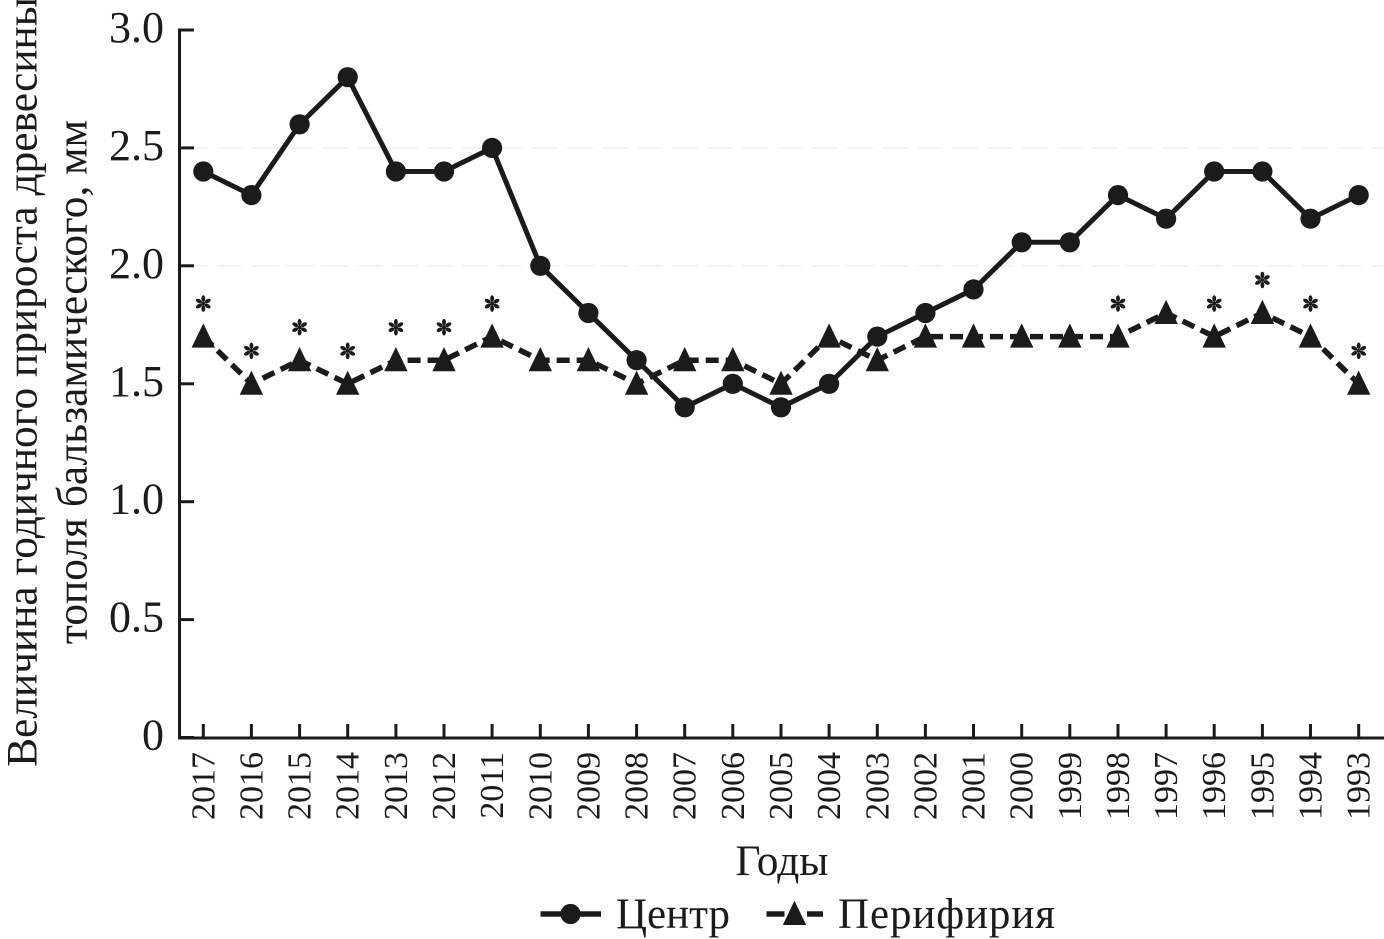  Describe the element at coordinates (877, 786) in the screenshot. I see `svg-text: 2003` at that location.